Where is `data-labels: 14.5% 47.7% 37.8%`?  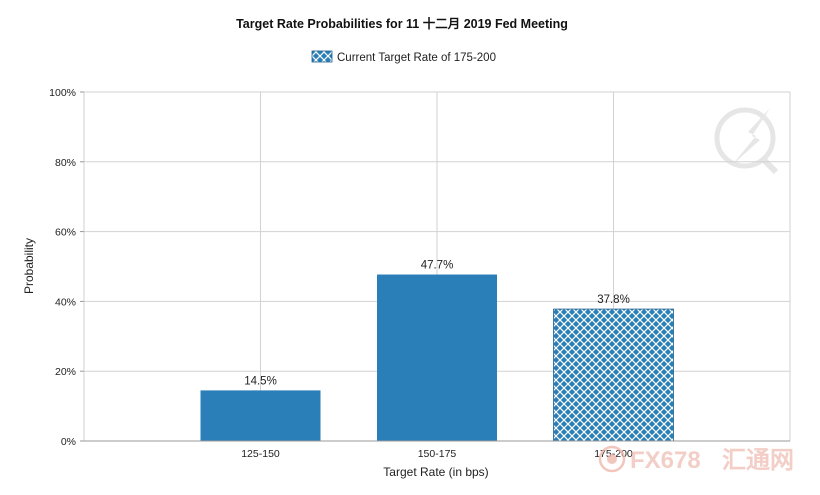 data-labels: 14.5% 47.7% 37.8% is located at coordinates (437, 324).